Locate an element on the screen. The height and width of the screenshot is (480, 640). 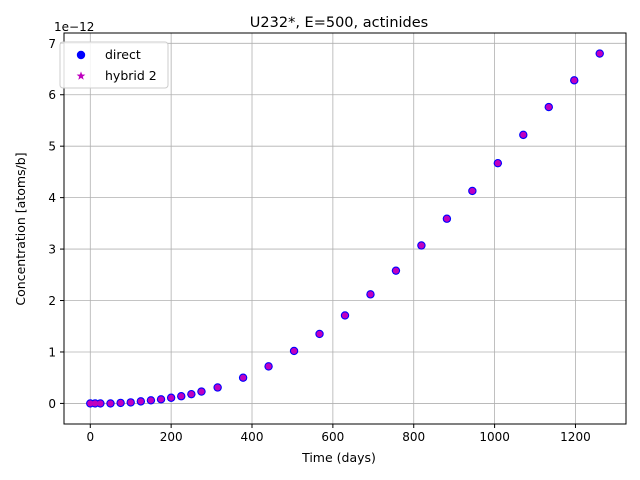
legend: direct hybrid 2 is located at coordinates (114, 65).